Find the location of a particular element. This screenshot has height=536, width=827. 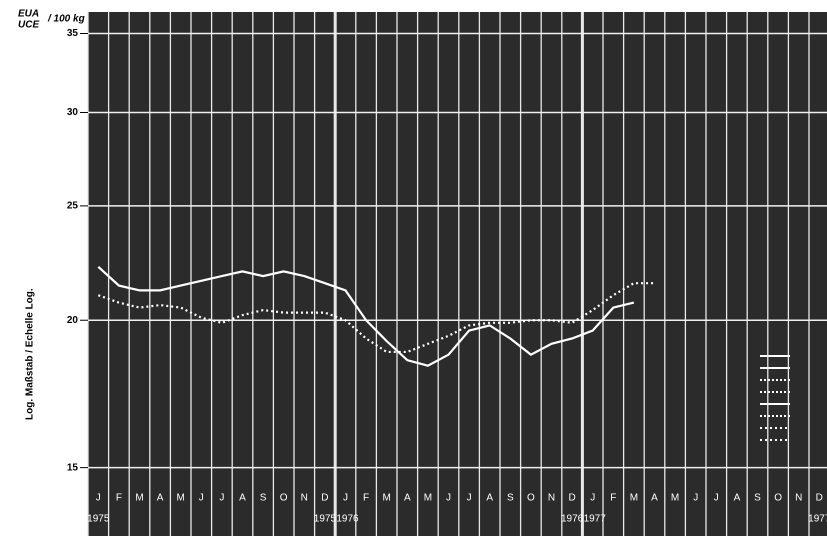

unit-label: UCE is located at coordinates (28, 25).